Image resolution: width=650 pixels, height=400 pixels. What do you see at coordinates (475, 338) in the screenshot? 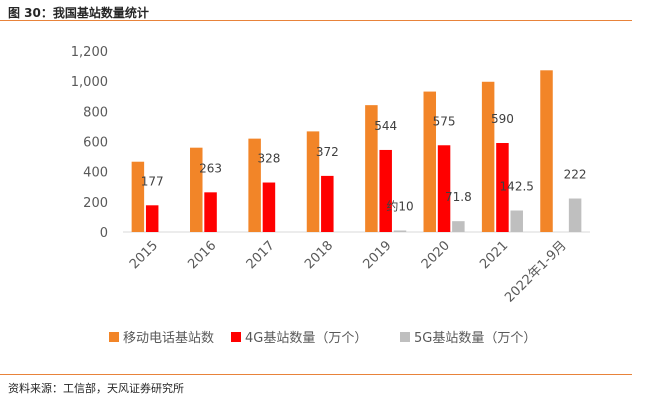
I see `legend-label: 5G基站数量（万个）` at bounding box center [475, 338].